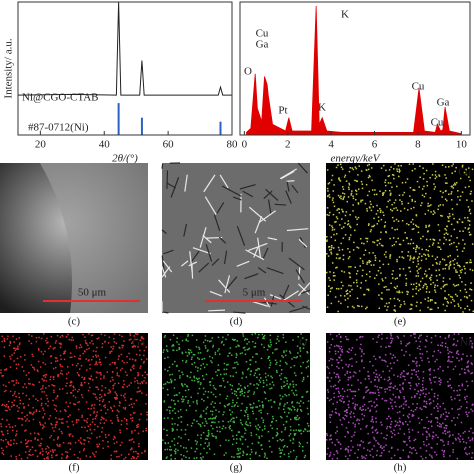 This screenshot has height=474, width=474. What do you see at coordinates (462, 145) in the screenshot?
I see `x-tick-label: 10` at bounding box center [462, 145].